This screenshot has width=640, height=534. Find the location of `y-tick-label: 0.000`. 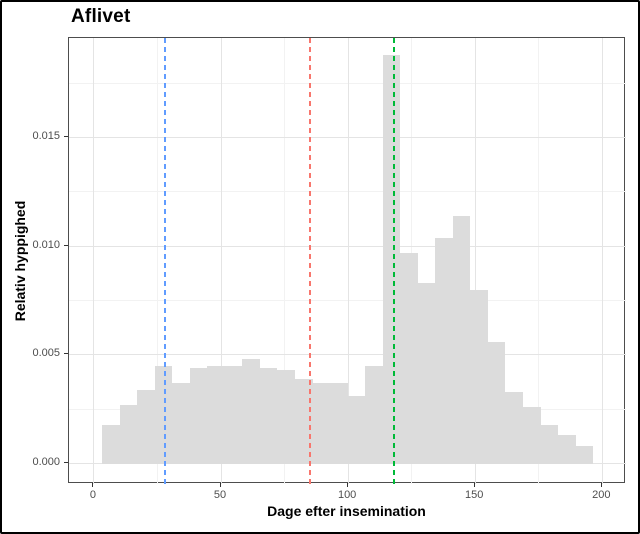

y-tick-label: 0.000 is located at coordinates (46, 462).